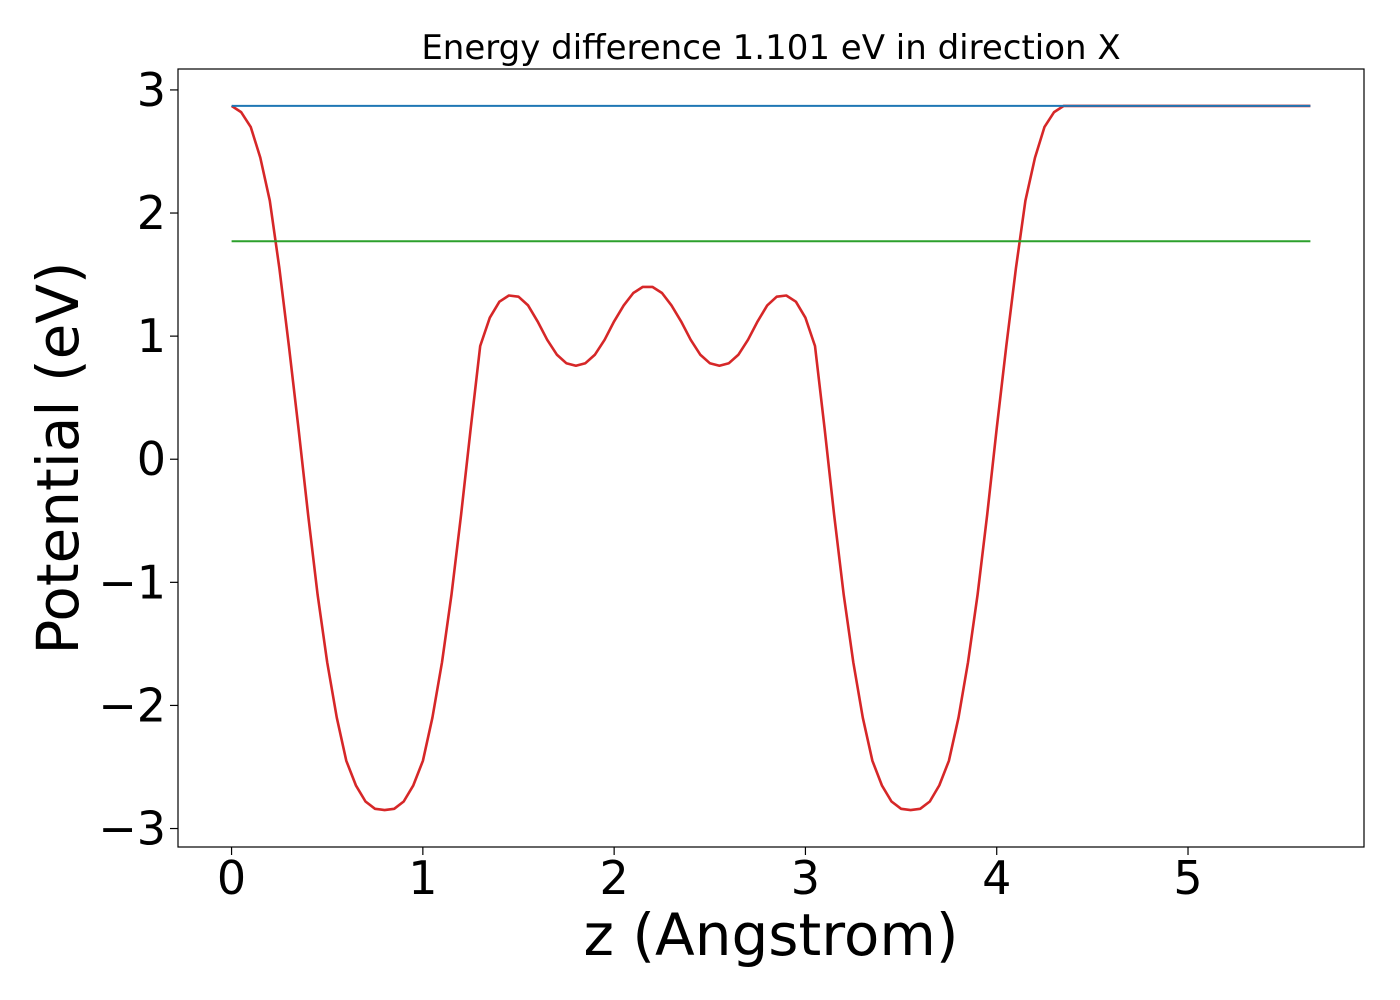  What do you see at coordinates (996, 878) in the screenshot?
I see `x-tick-label: 4` at bounding box center [996, 878].